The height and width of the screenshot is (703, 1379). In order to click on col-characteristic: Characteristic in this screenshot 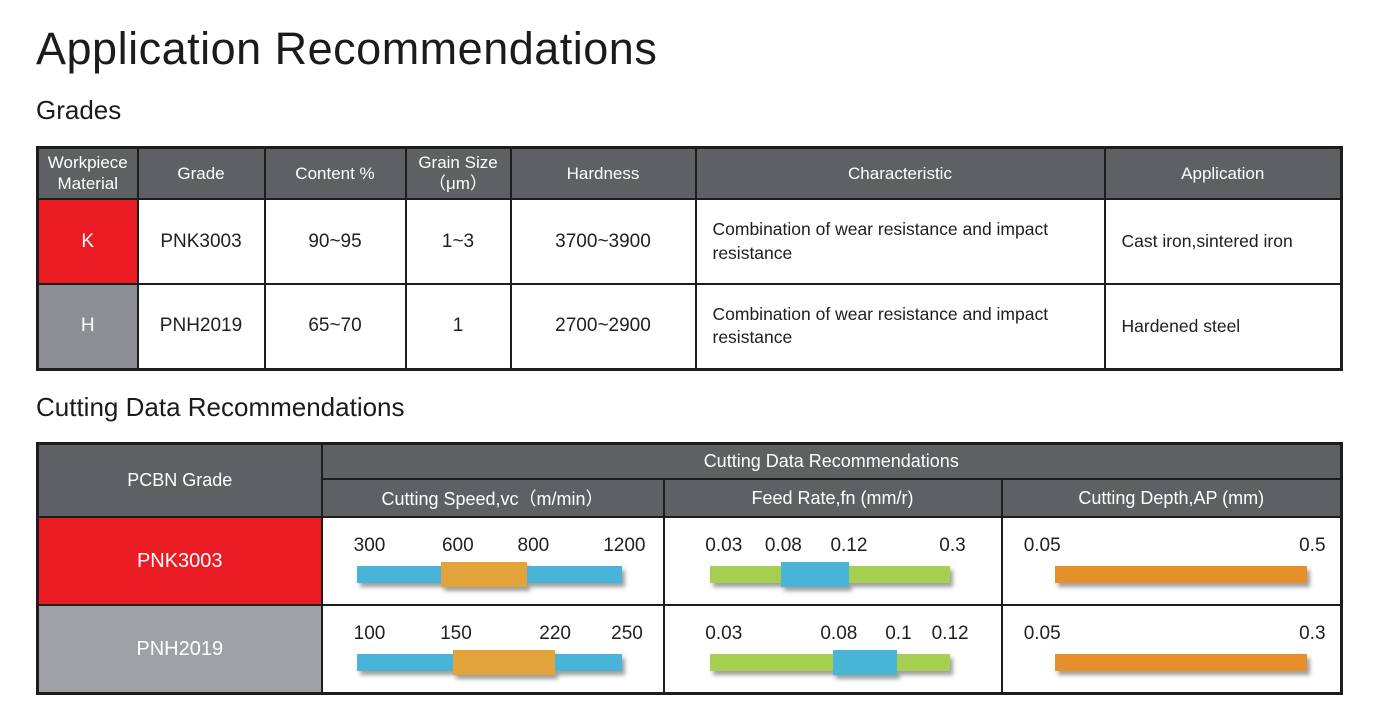, I will do `click(900, 173)`.